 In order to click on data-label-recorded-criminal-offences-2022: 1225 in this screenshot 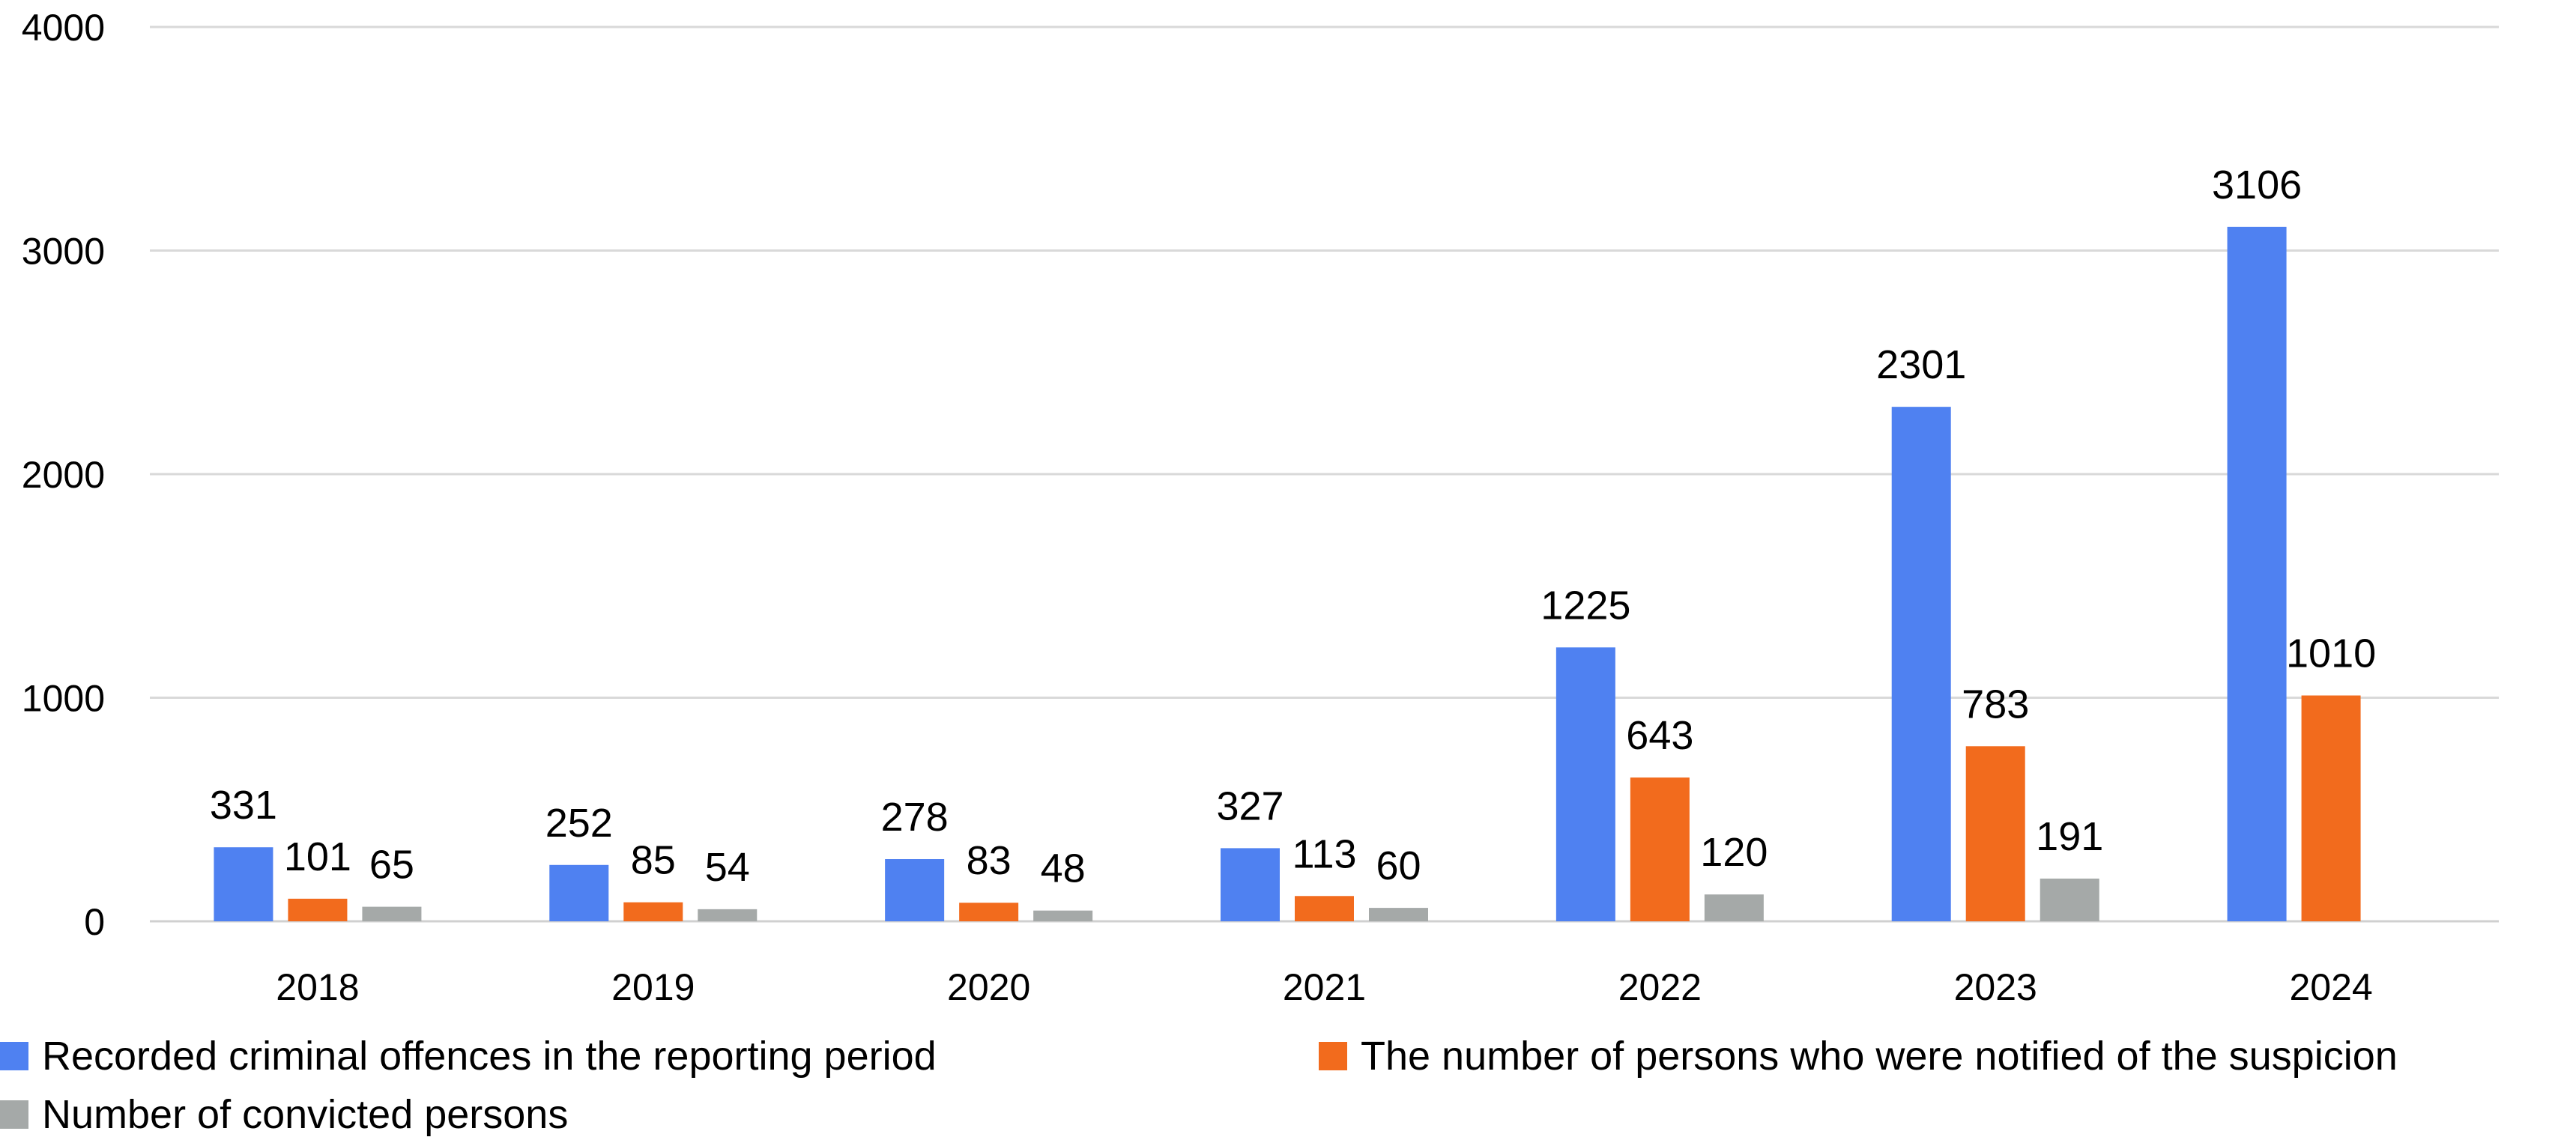, I will do `click(1585, 605)`.